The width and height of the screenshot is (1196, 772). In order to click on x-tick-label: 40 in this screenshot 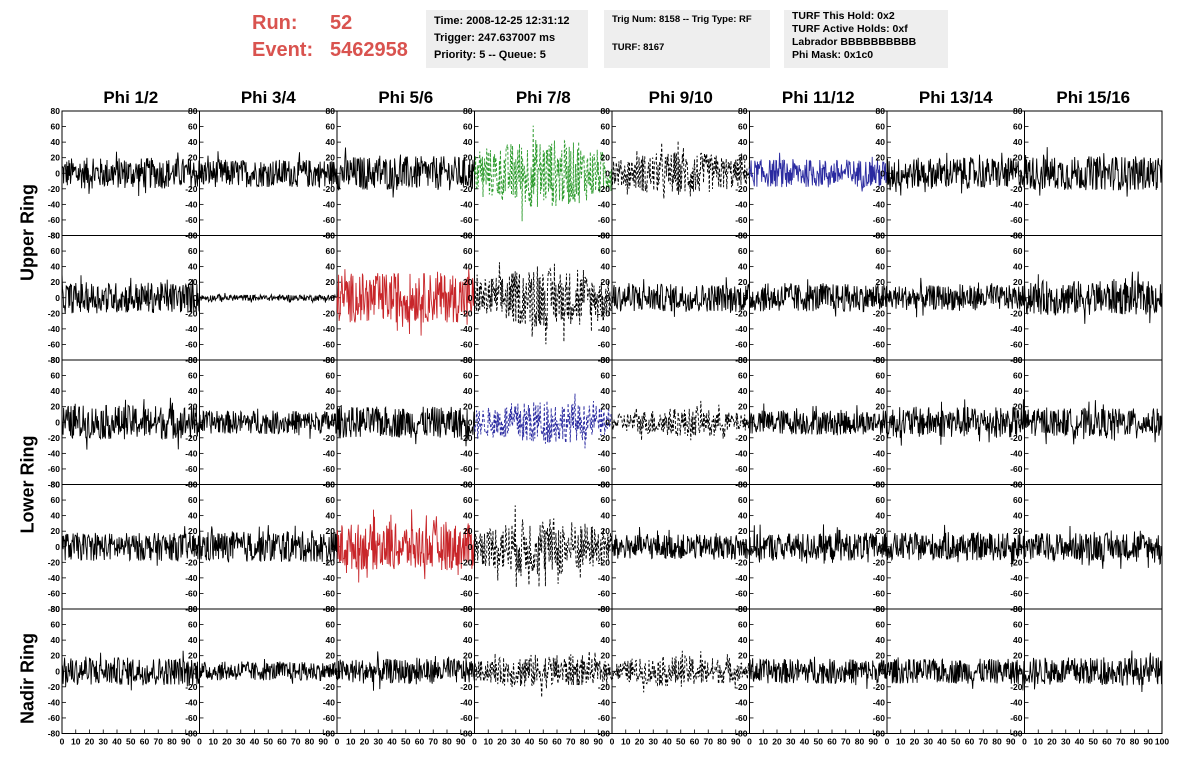, I will do `click(1080, 742)`.